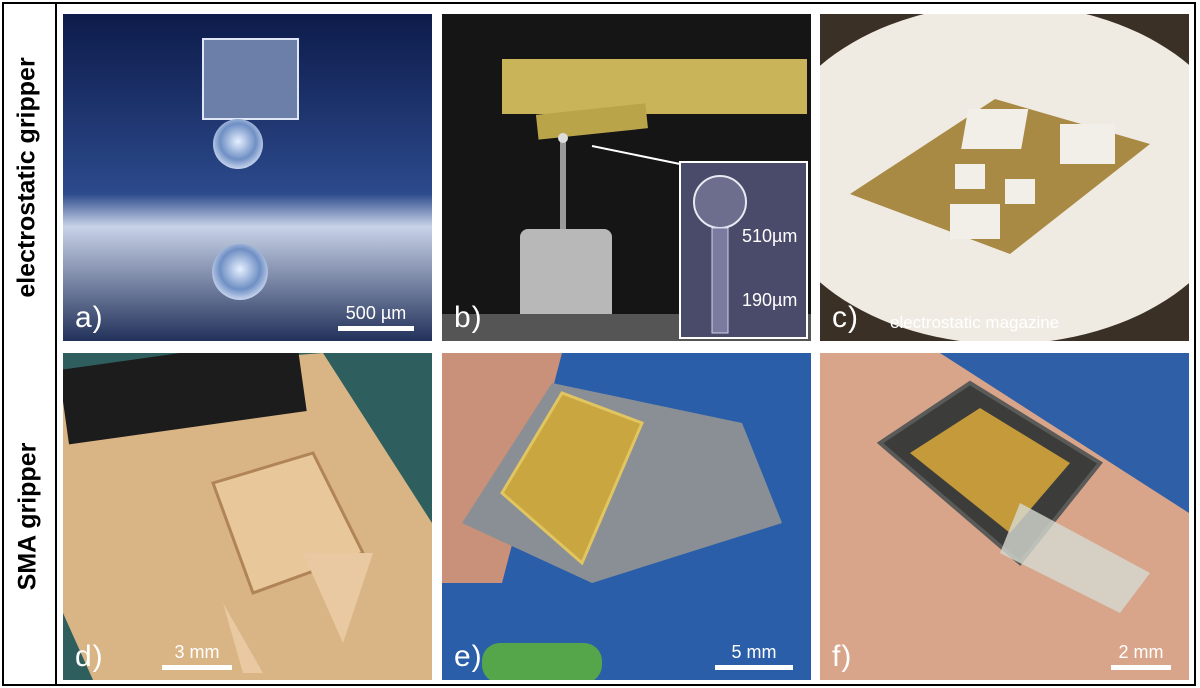 The height and width of the screenshot is (688, 1200). Describe the element at coordinates (842, 656) in the screenshot. I see `panel-f-label: f)` at that location.